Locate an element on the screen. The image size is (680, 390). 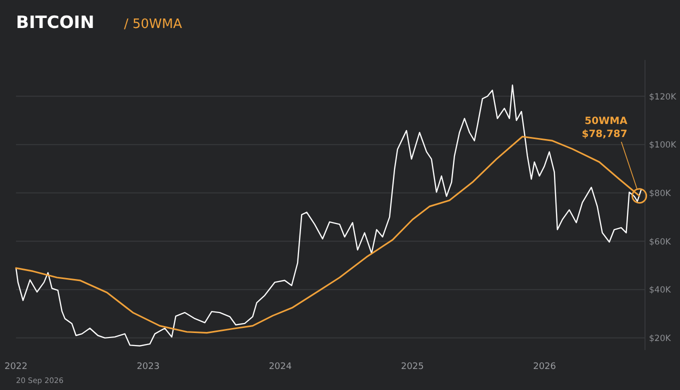
chart-subtitle: / 50WMA is located at coordinates (153, 24).